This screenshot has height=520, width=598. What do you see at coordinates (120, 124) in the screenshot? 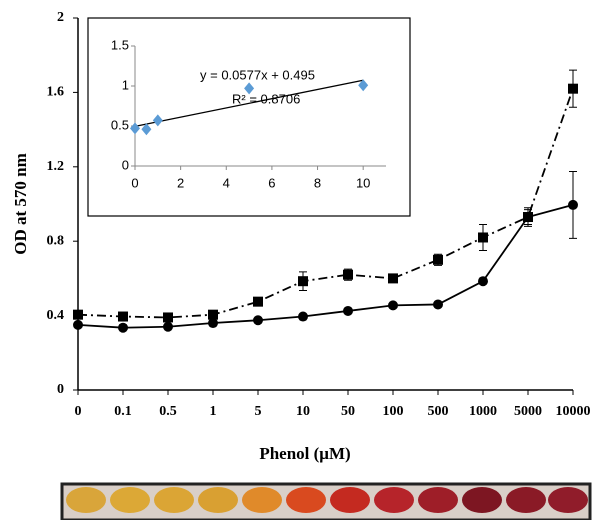
I see `inset-y-tick-label: 0.5` at bounding box center [120, 124].